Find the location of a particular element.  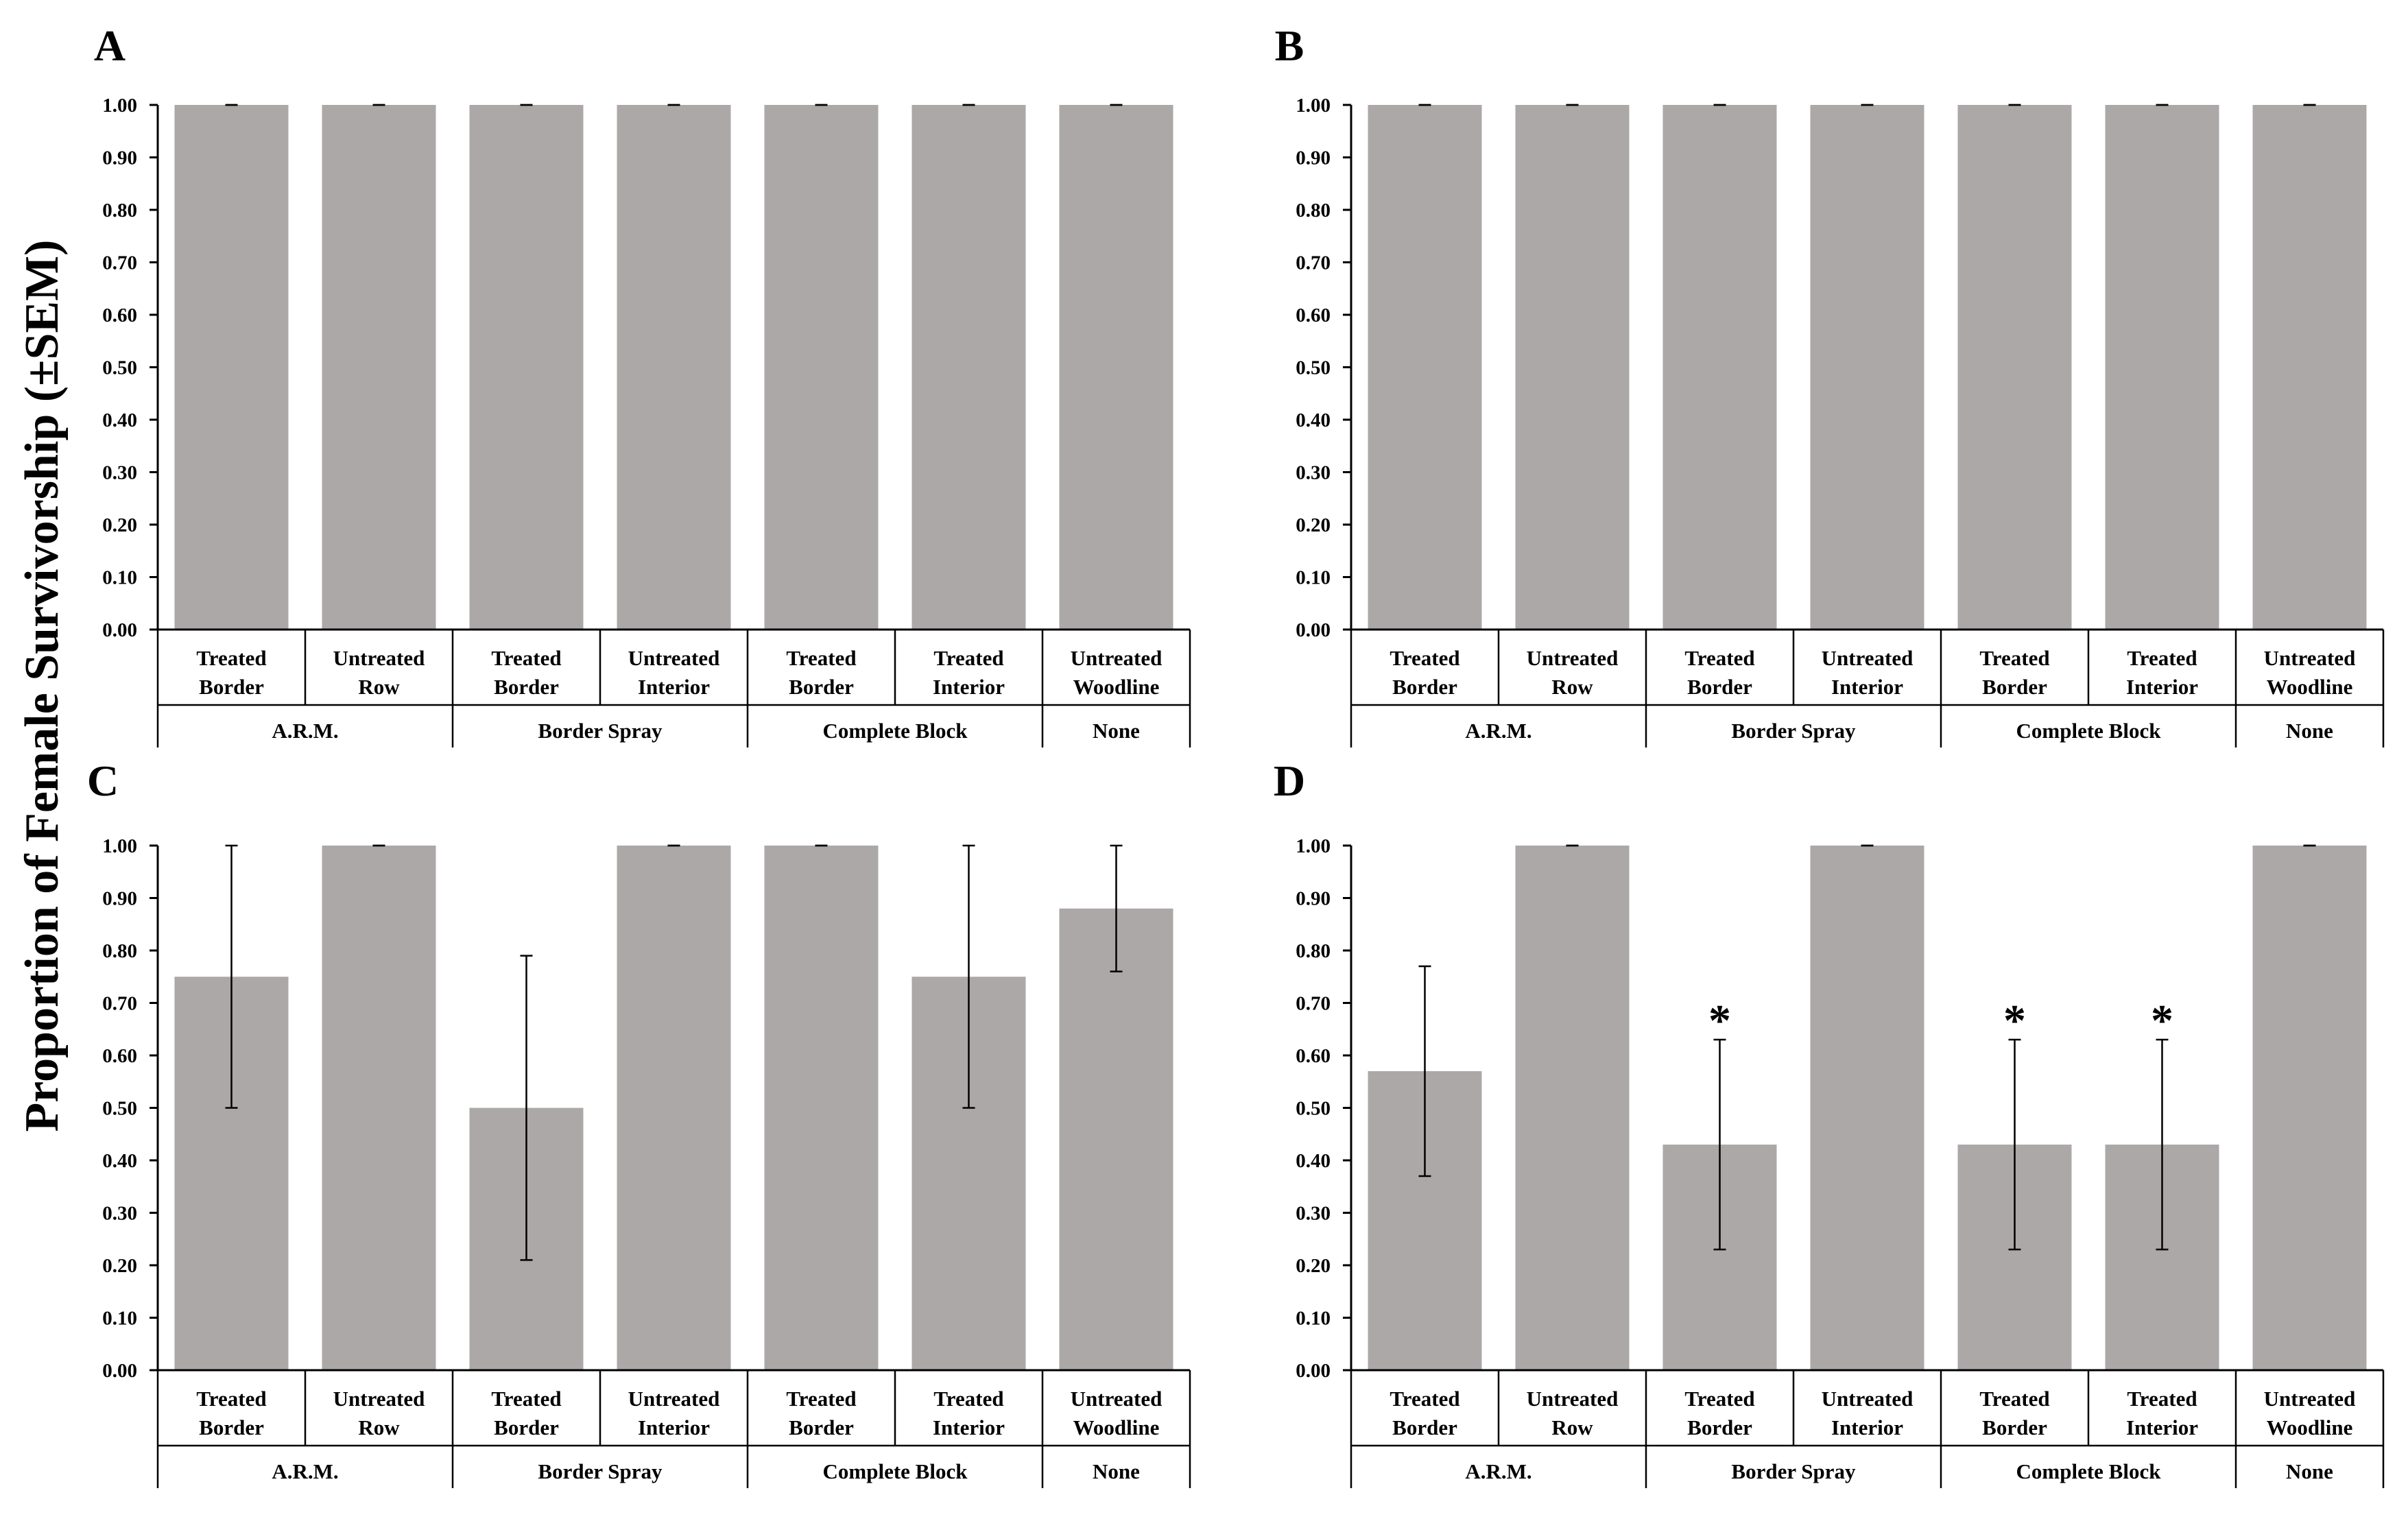

panel-letter: D is located at coordinates (1289, 780).